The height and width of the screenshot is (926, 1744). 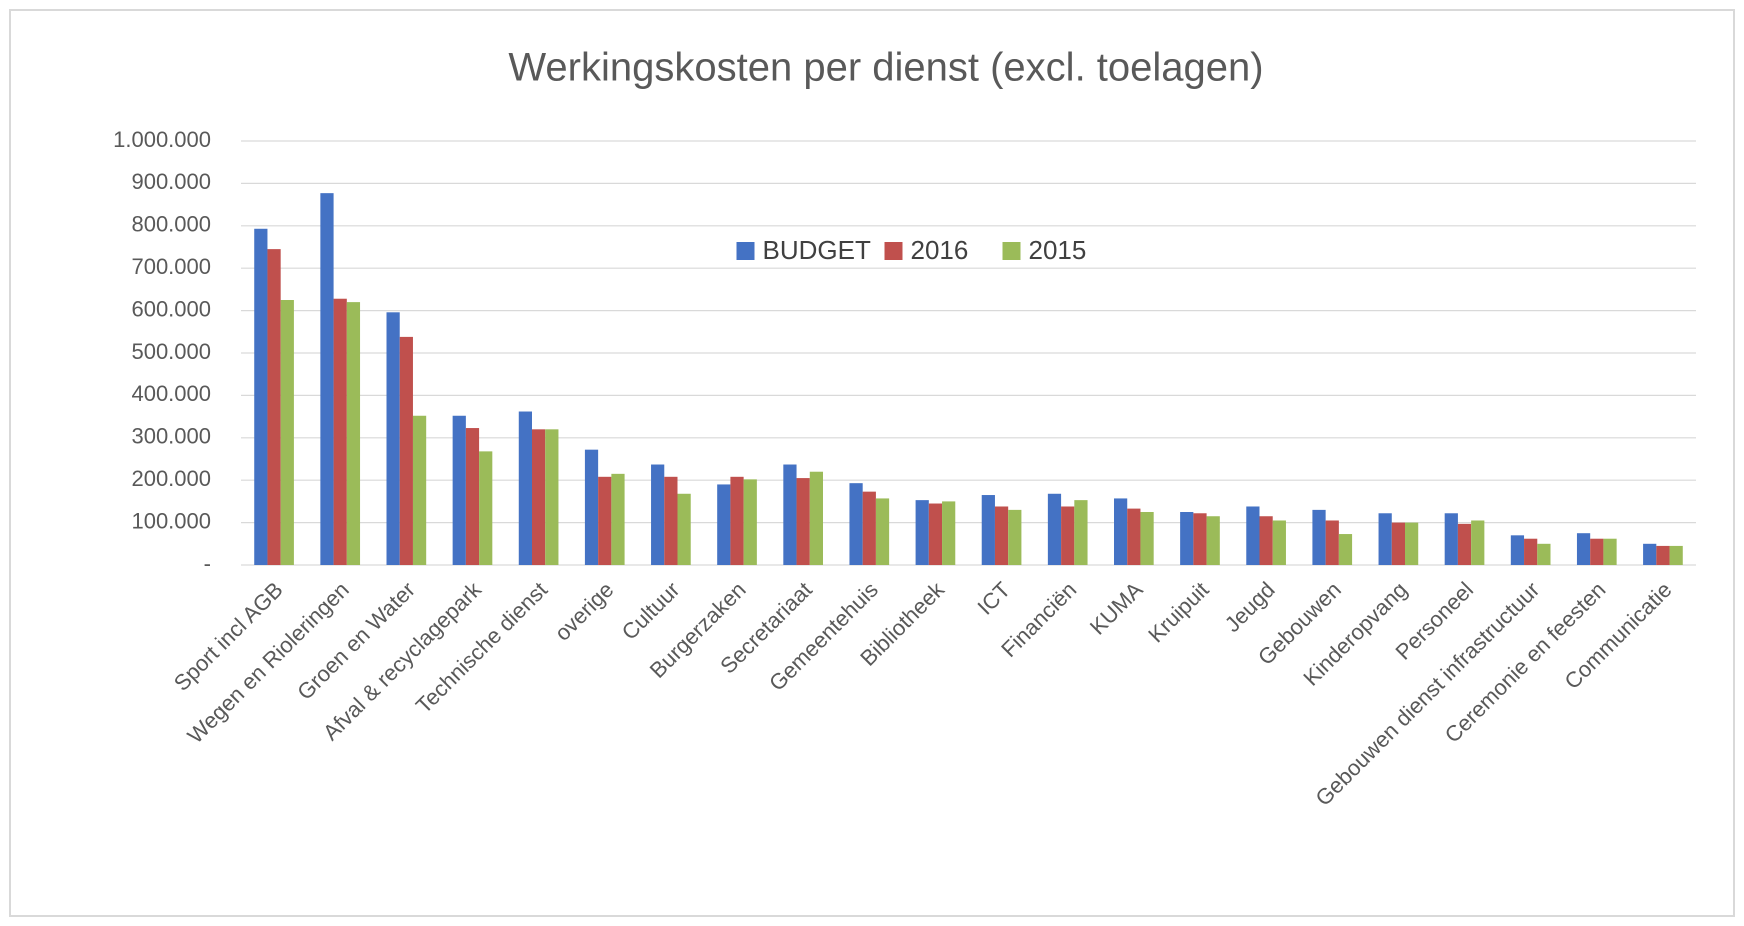 What do you see at coordinates (171, 351) in the screenshot?
I see `y-tick-label: 500.000` at bounding box center [171, 351].